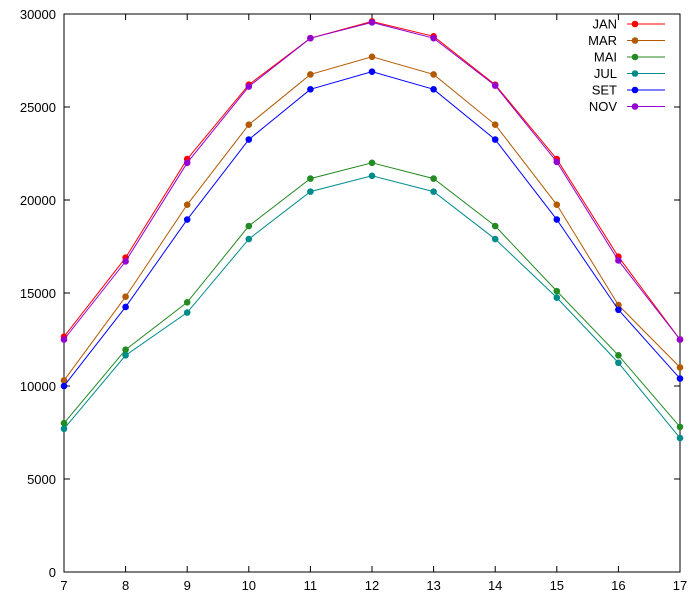  I want to click on legend-label: MAI, so click(605, 57).